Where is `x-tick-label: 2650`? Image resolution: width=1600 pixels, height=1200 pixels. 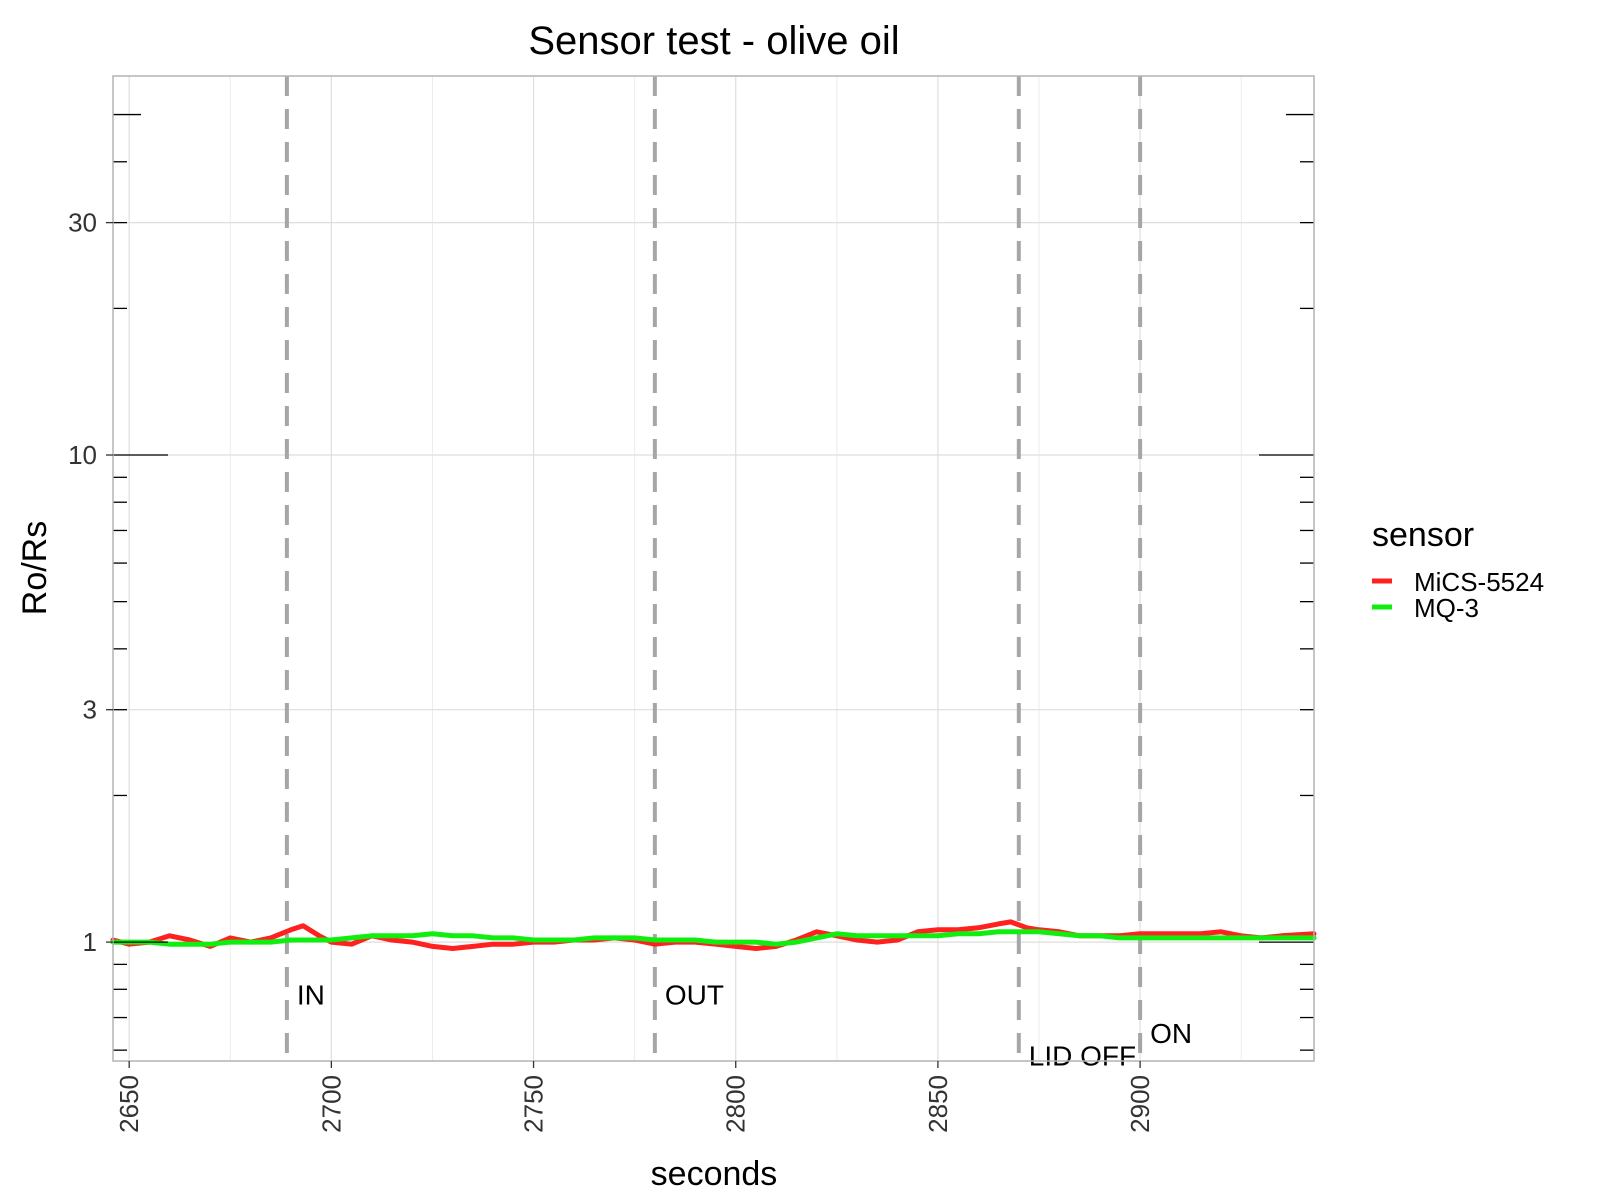
x-tick-label: 2650 is located at coordinates (129, 1104).